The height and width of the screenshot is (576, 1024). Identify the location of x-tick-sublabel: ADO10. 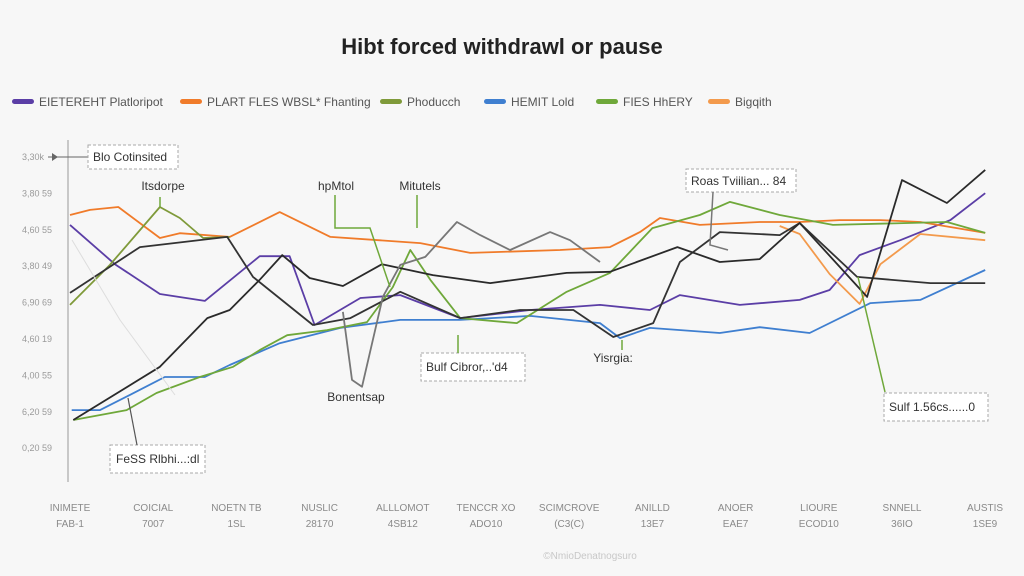
(486, 524).